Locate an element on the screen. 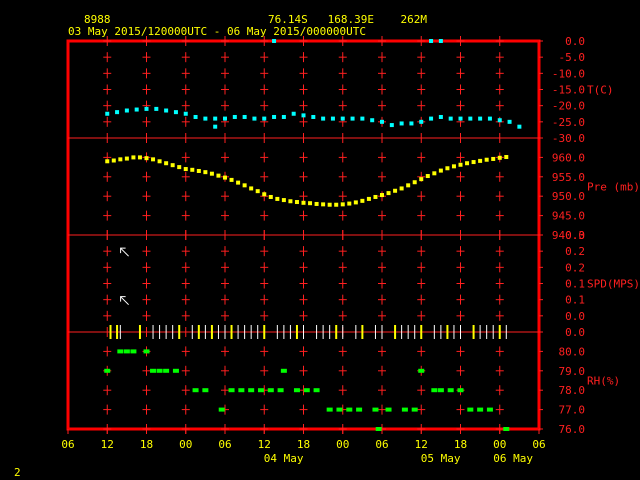 The height and width of the screenshot is (480, 640). y-tick-label: 76.0 is located at coordinates (572, 429).